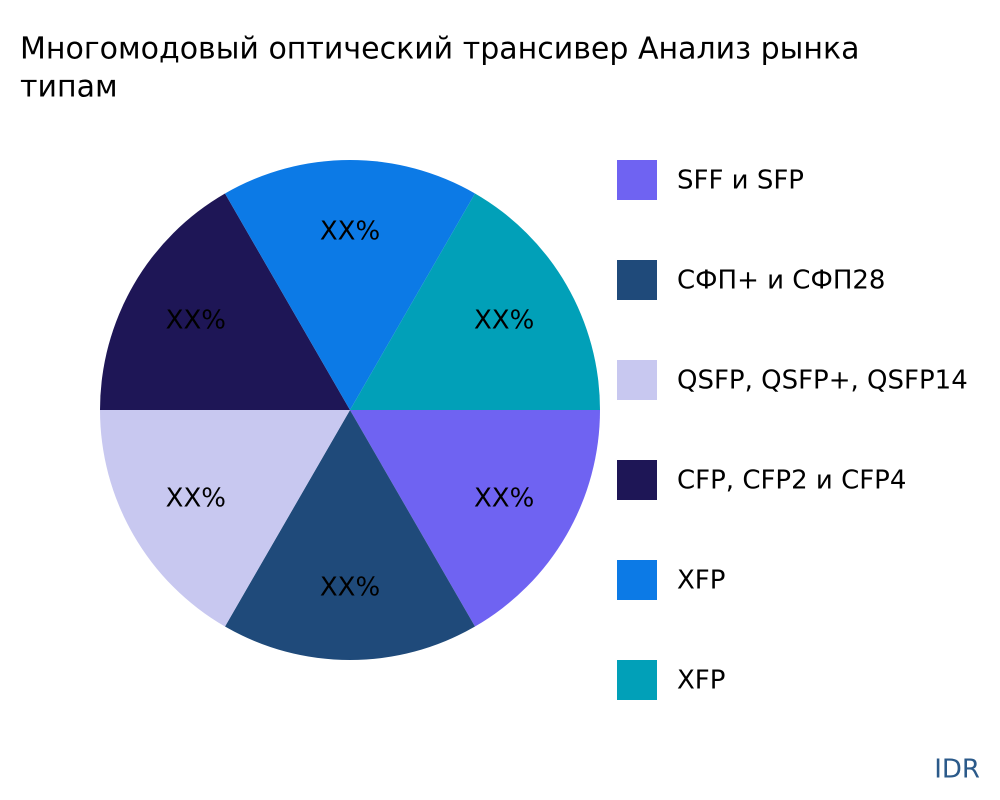 The width and height of the screenshot is (1000, 800). I want to click on legend-label: SFF и SFP, so click(740, 181).